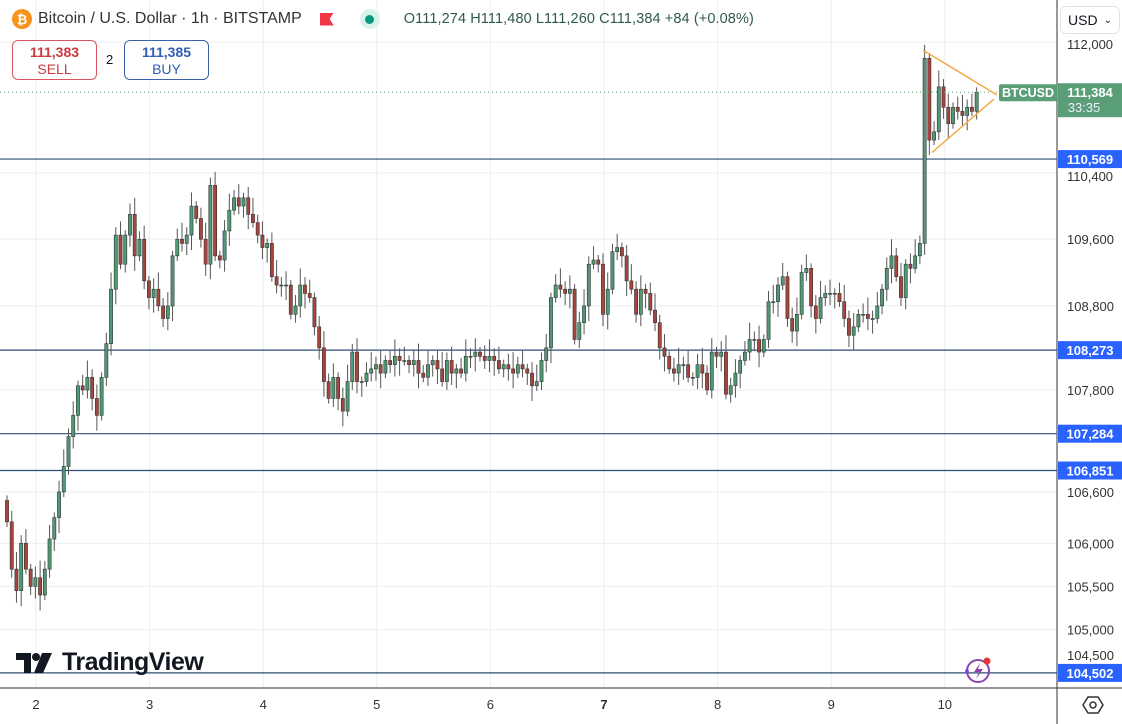 The height and width of the screenshot is (724, 1122). Describe the element at coordinates (170, 18) in the screenshot. I see `symbol-title: Bitcoin / U.S. Dollar · 1h · BITSTAMP` at that location.